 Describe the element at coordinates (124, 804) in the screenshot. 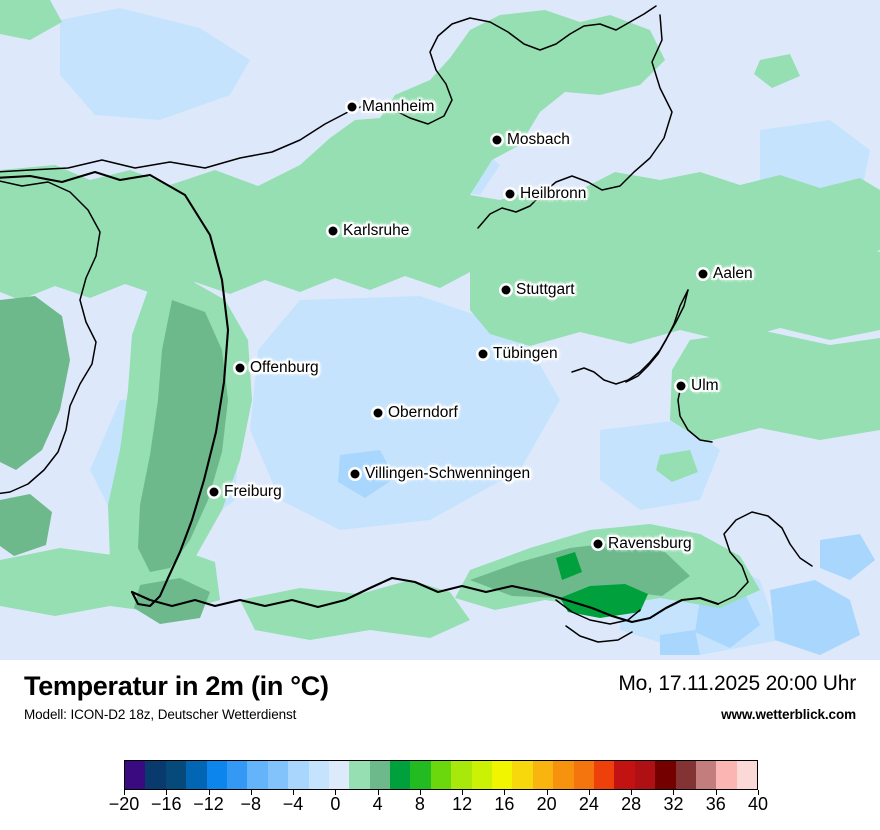

I see `colorbar-tick-label: −20` at that location.